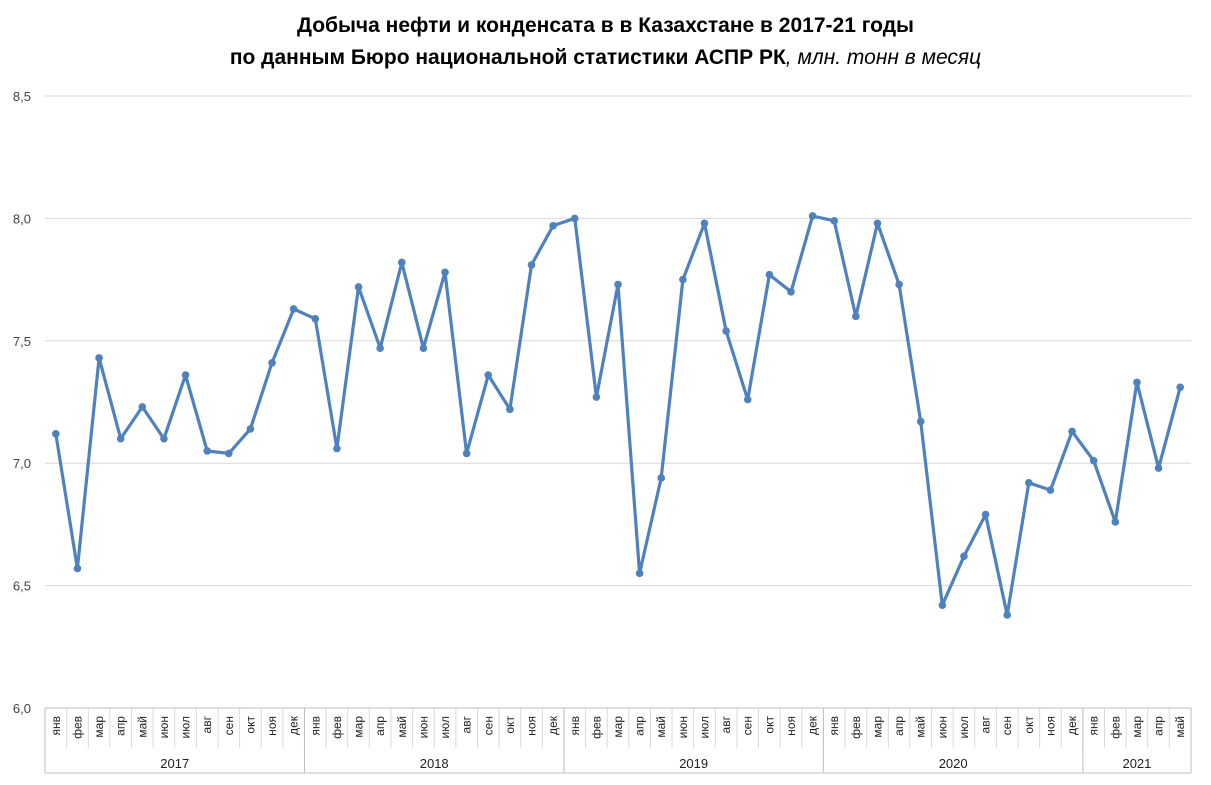  What do you see at coordinates (434, 763) in the screenshot?
I see `x-tick-year: 2018` at bounding box center [434, 763].